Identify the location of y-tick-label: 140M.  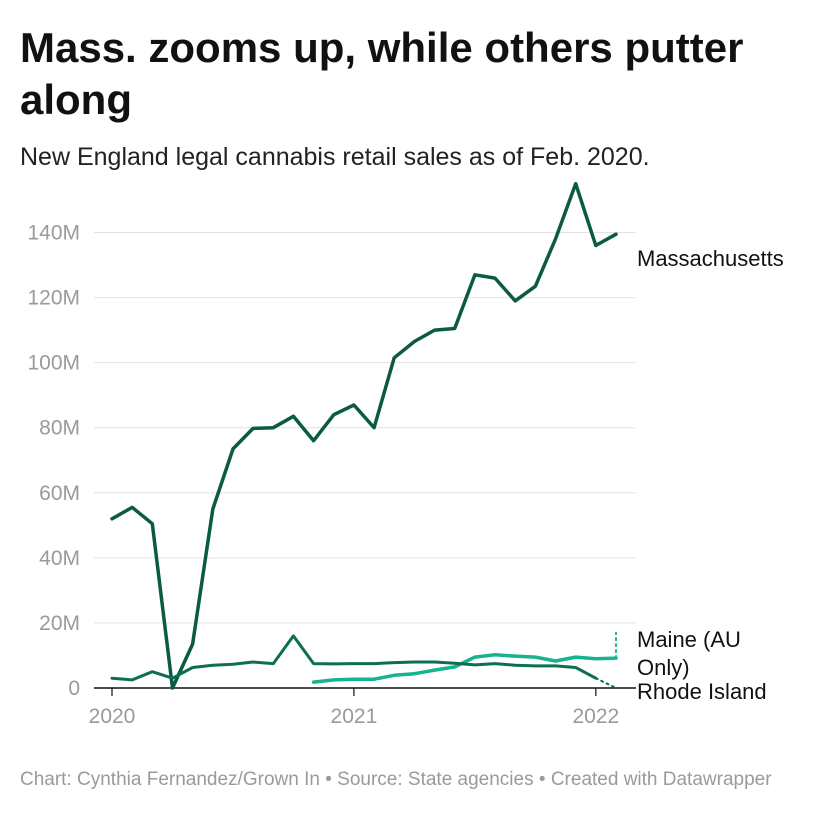
(53, 233).